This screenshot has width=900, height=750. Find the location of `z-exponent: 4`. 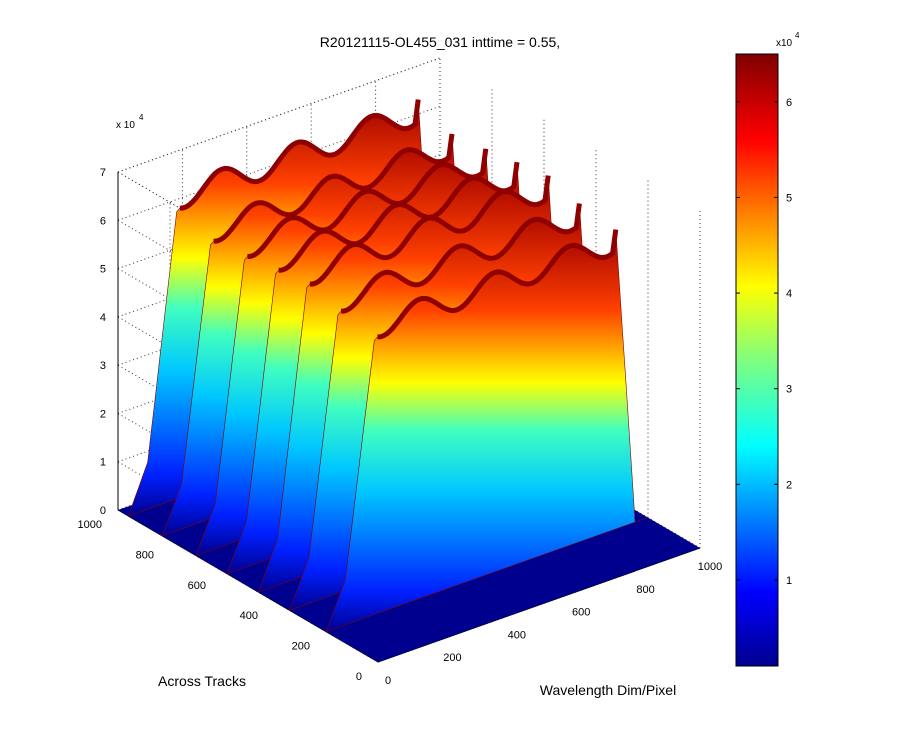

z-exponent: 4 is located at coordinates (141, 117).